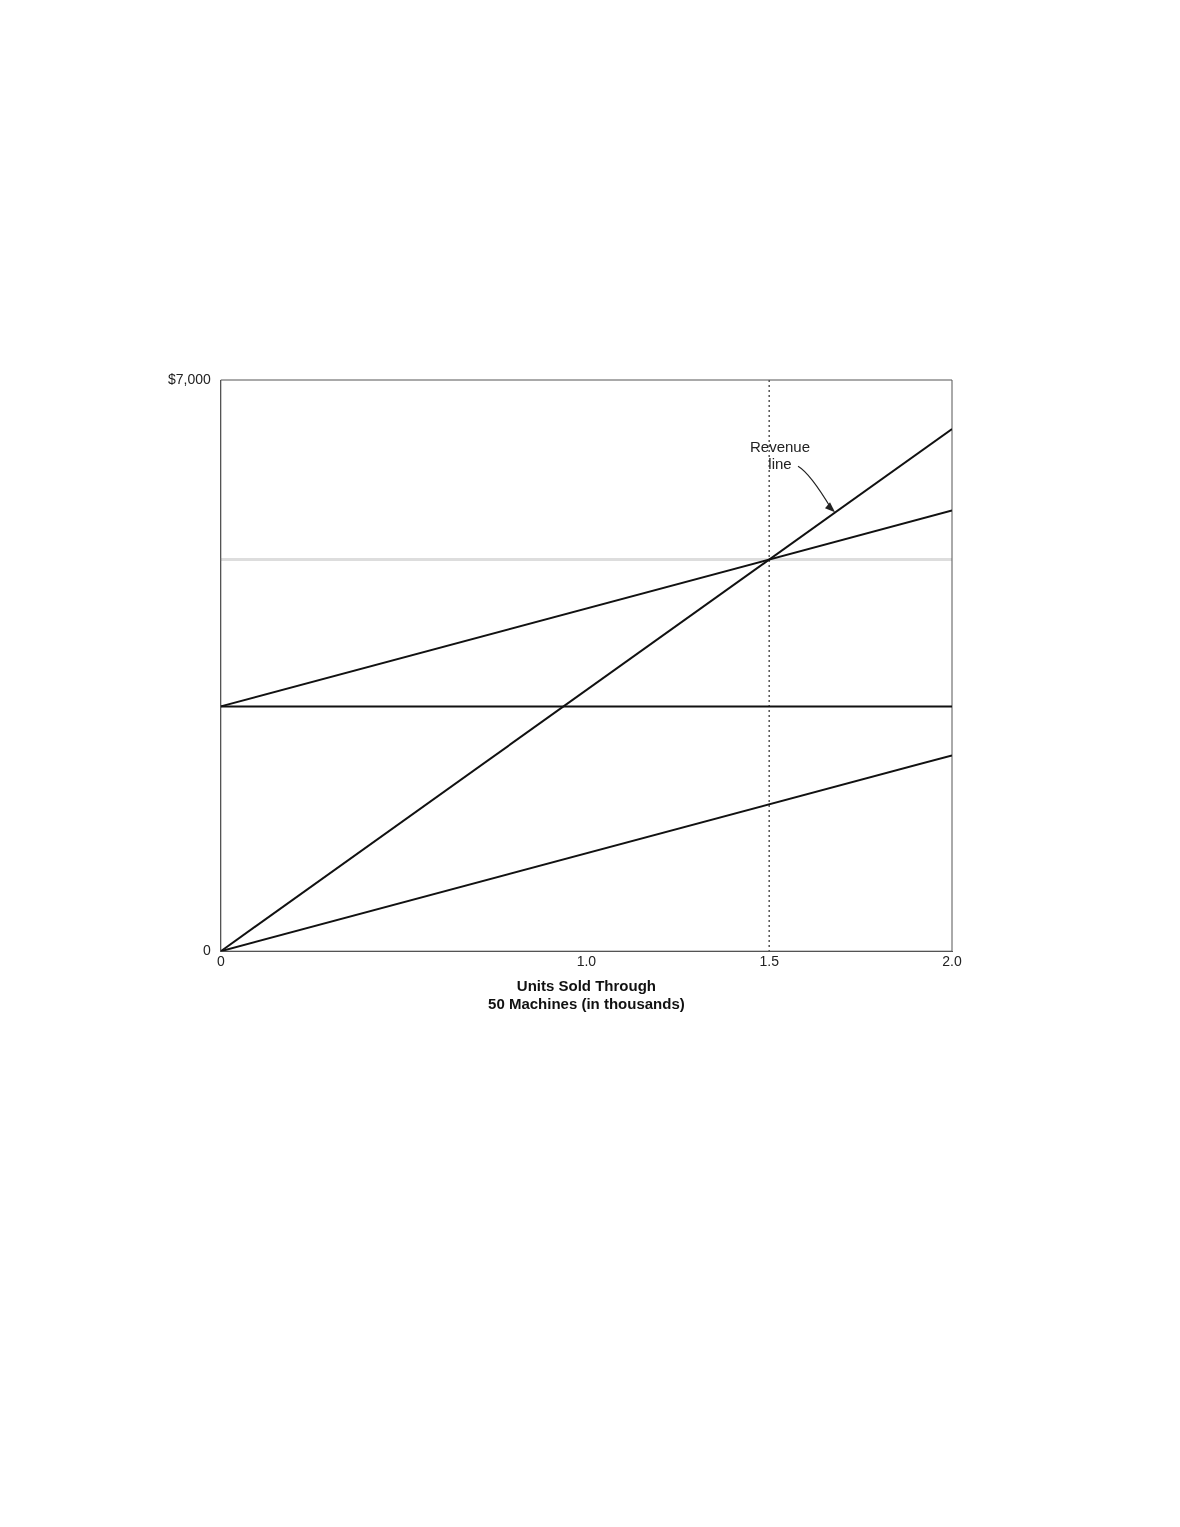  Describe the element at coordinates (220, 961) in the screenshot. I see `x-tick-label: 0` at that location.